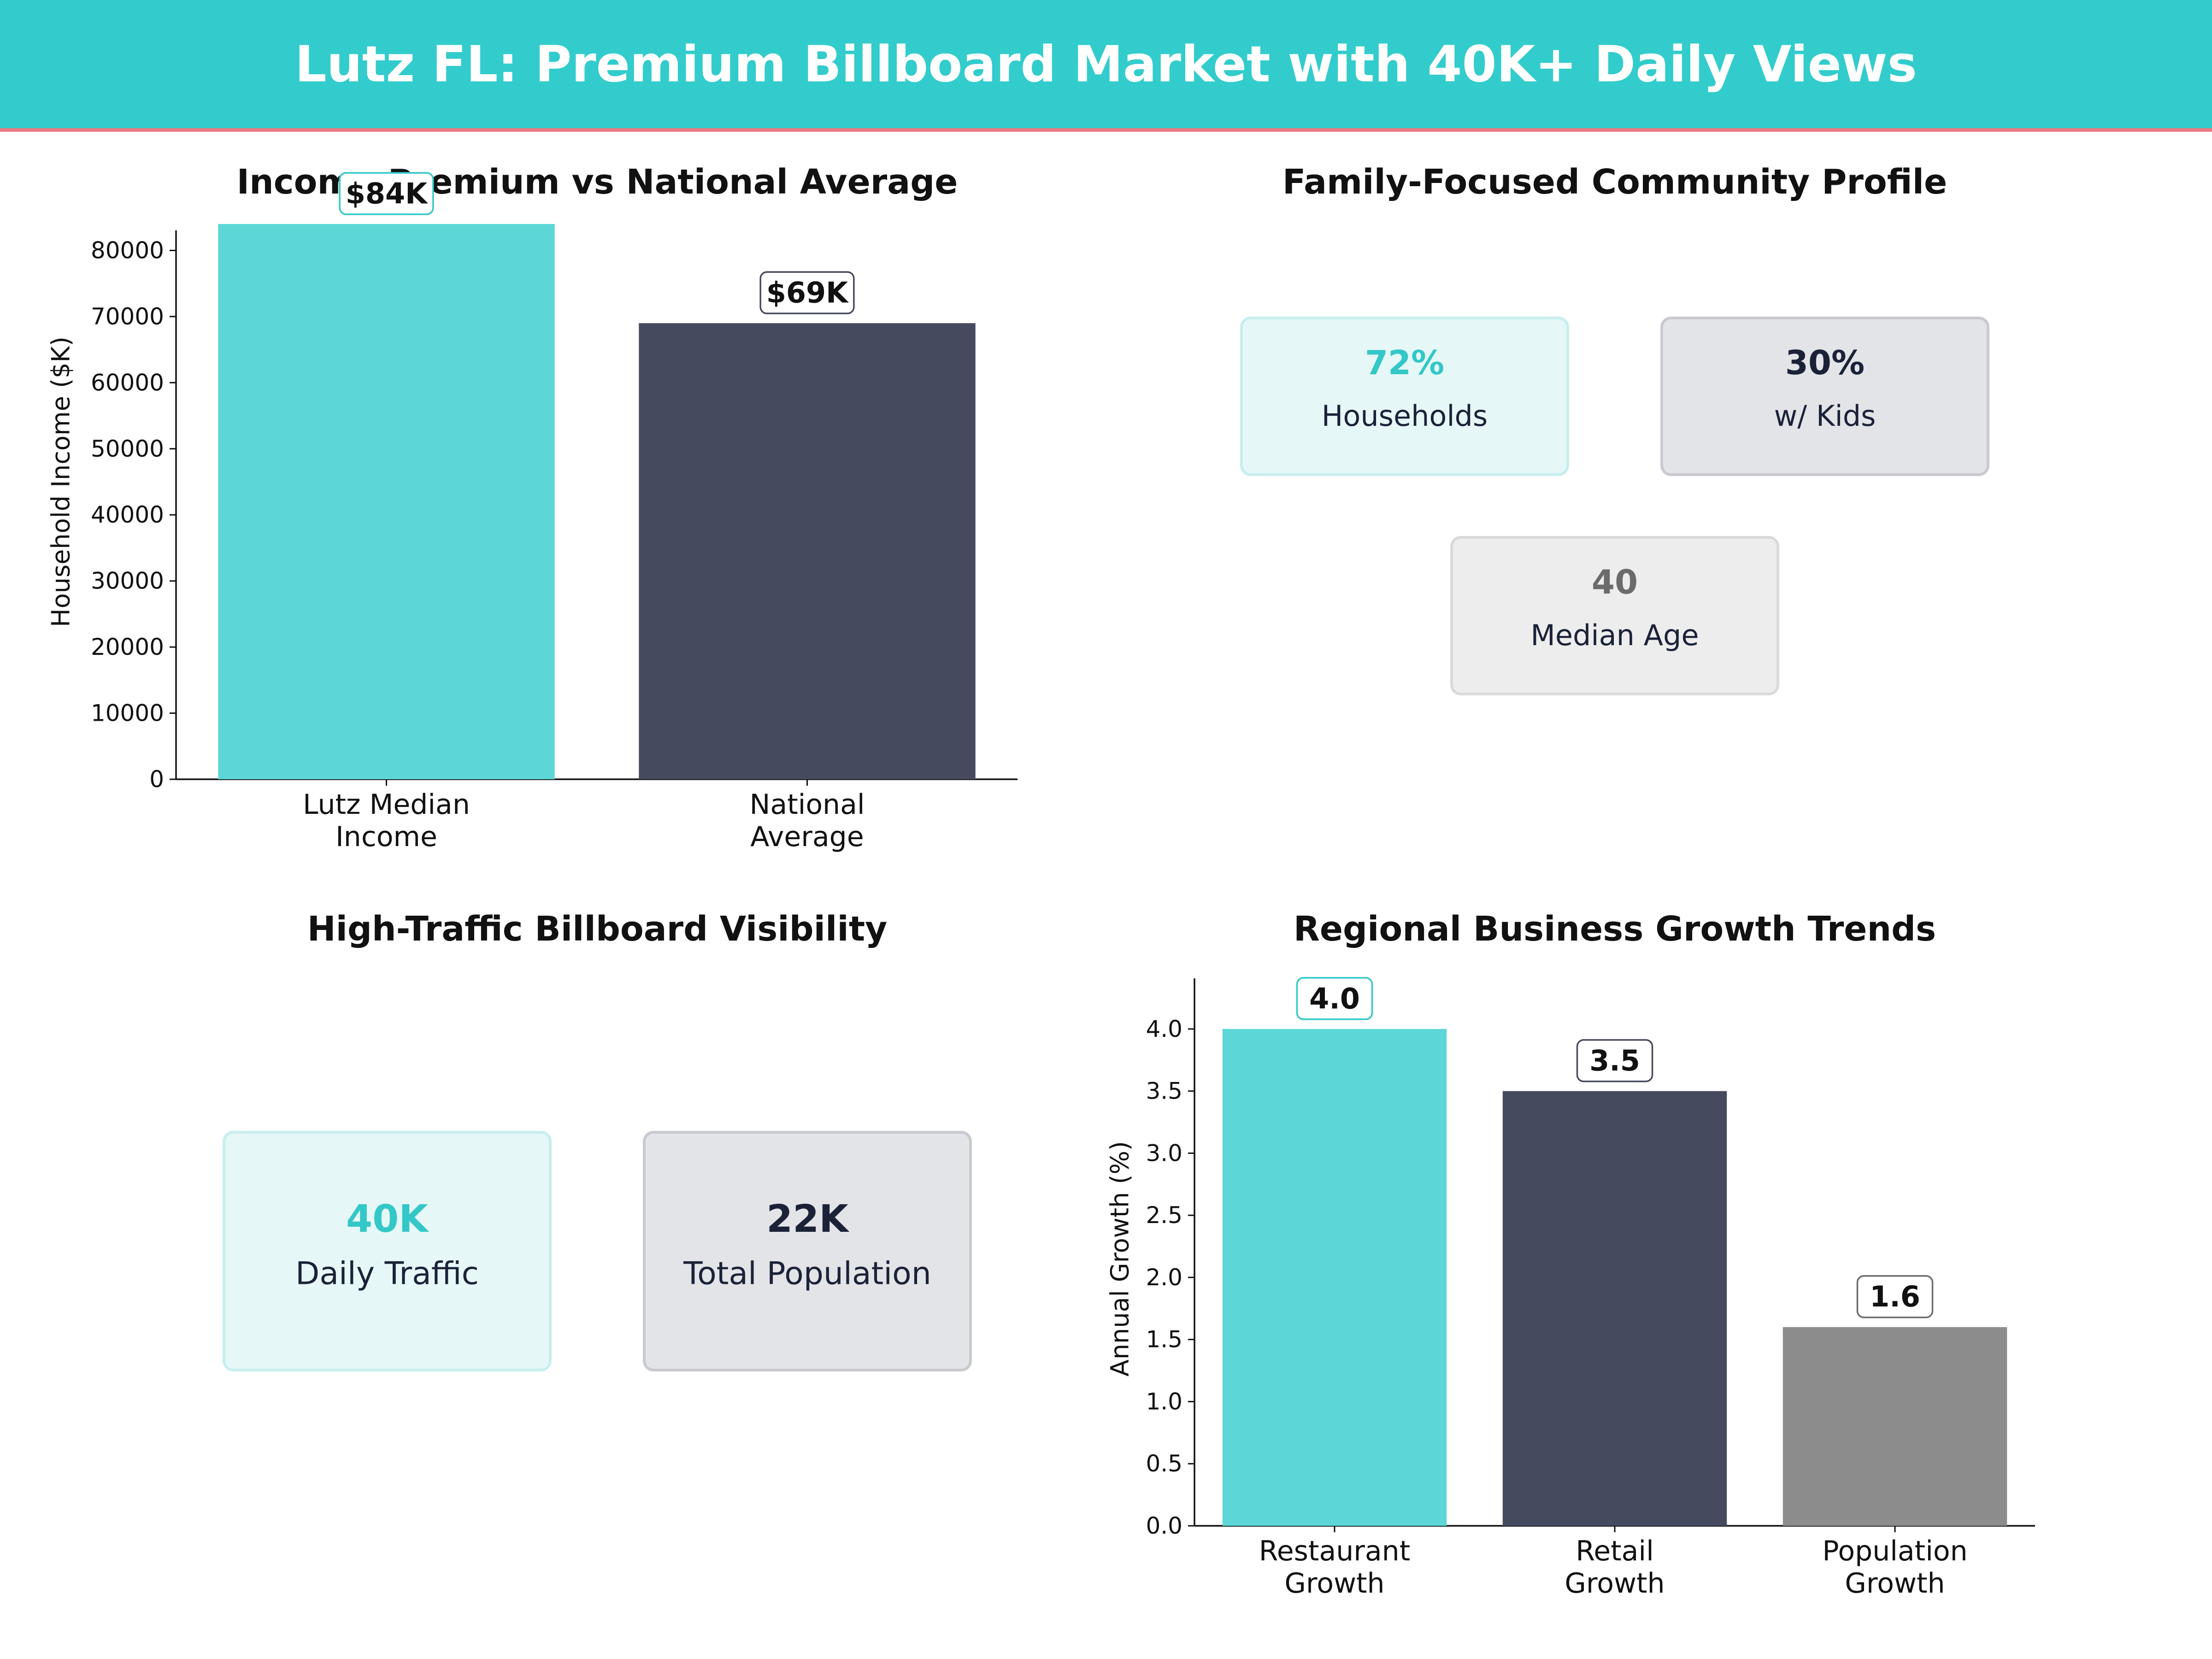 Image resolution: width=2212 pixels, height=1659 pixels. What do you see at coordinates (386, 804) in the screenshot?
I see `x-tick-label: Lutz Median` at bounding box center [386, 804].